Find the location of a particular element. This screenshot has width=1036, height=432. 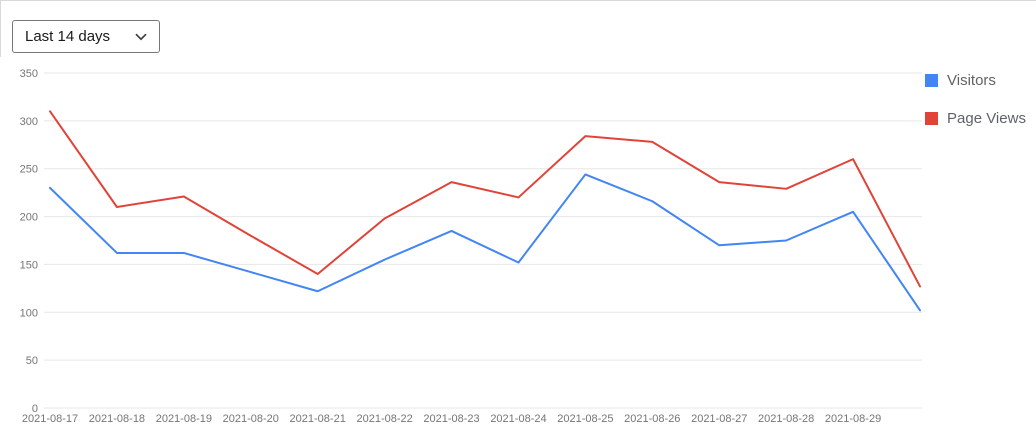

x-tick-label: 2021-08-27 is located at coordinates (719, 419).